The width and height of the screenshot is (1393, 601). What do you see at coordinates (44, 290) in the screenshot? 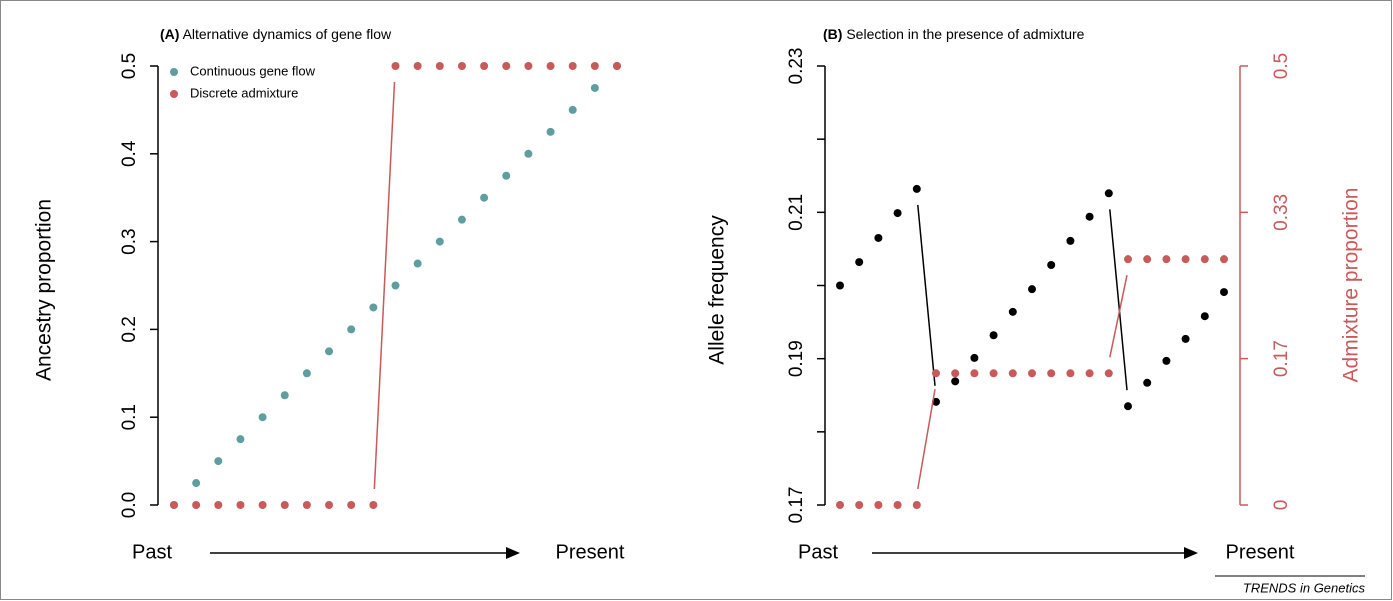
I see `y-axis-label: Ancestry proportion` at bounding box center [44, 290].